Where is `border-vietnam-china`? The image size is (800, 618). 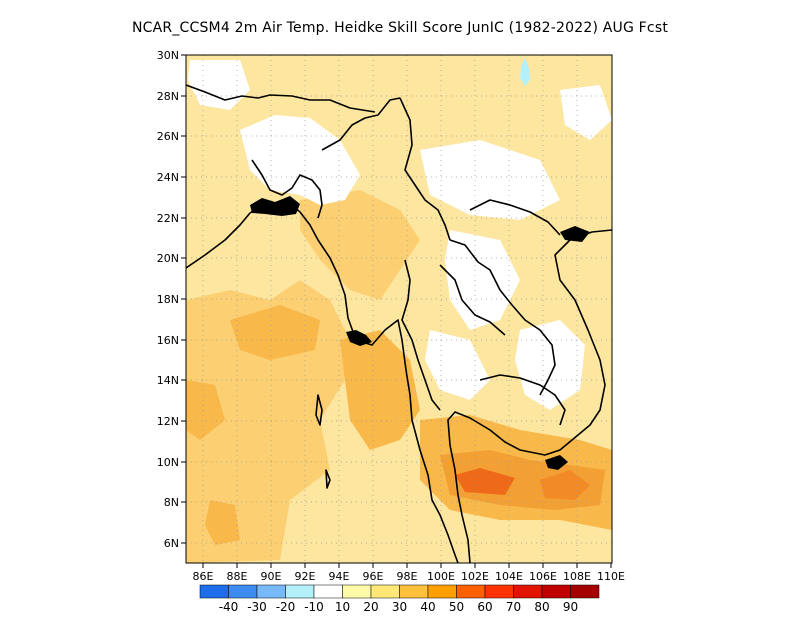 border-vietnam-china is located at coordinates (515, 217).